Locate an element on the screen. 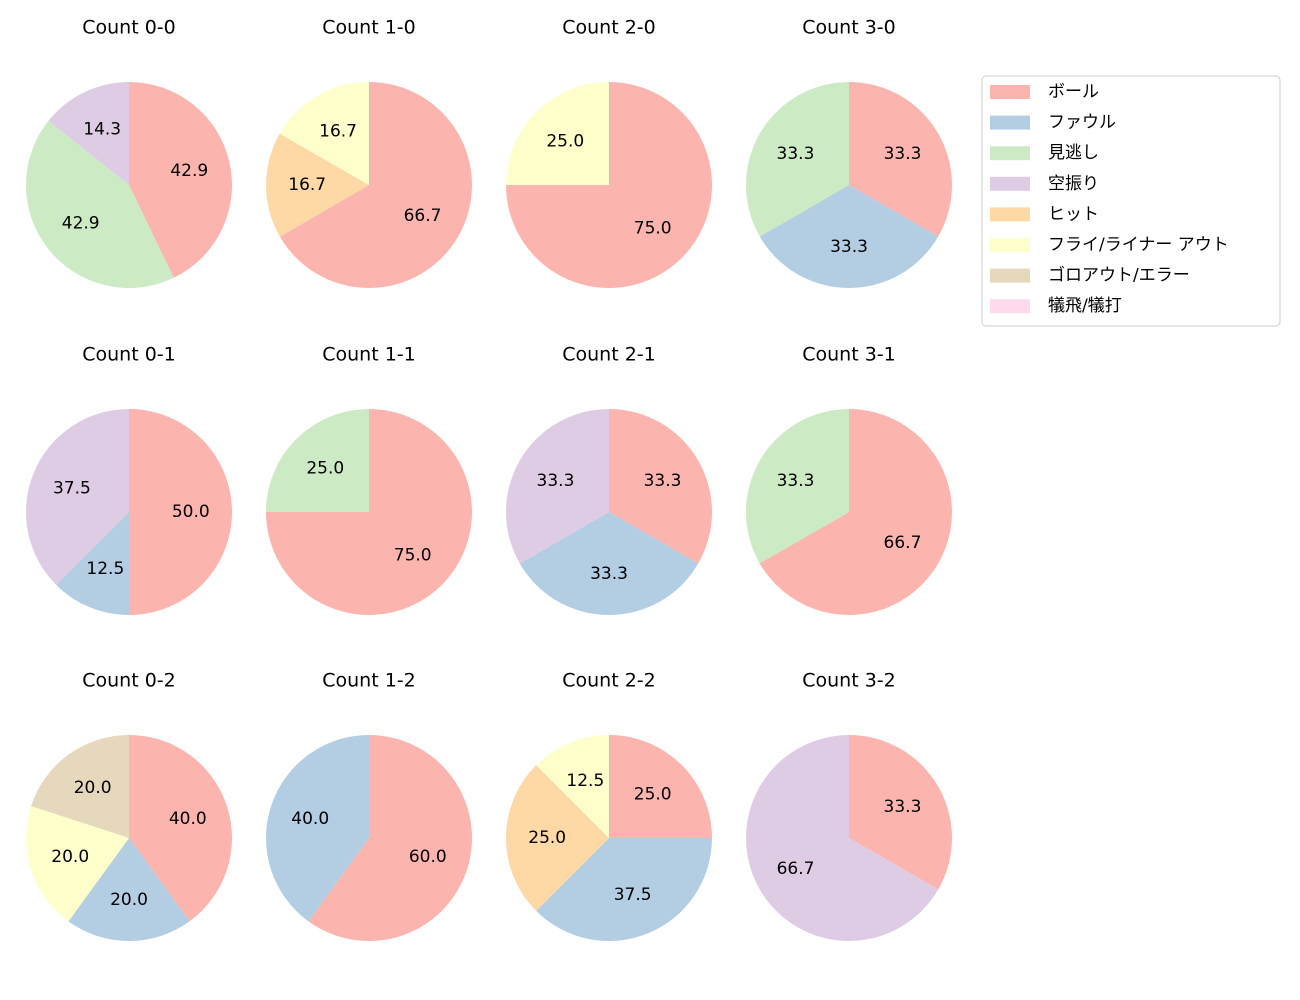 The width and height of the screenshot is (1300, 1000). legend-label: ファウル is located at coordinates (1082, 123).